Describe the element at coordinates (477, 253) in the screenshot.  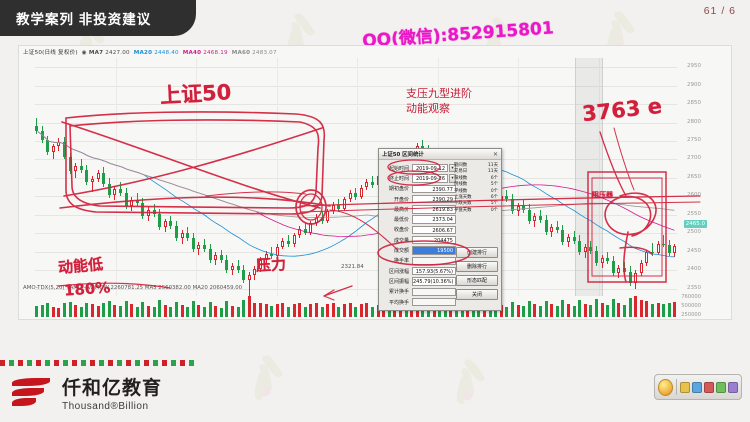
I see `dialog-button: 创建排行` at that location.